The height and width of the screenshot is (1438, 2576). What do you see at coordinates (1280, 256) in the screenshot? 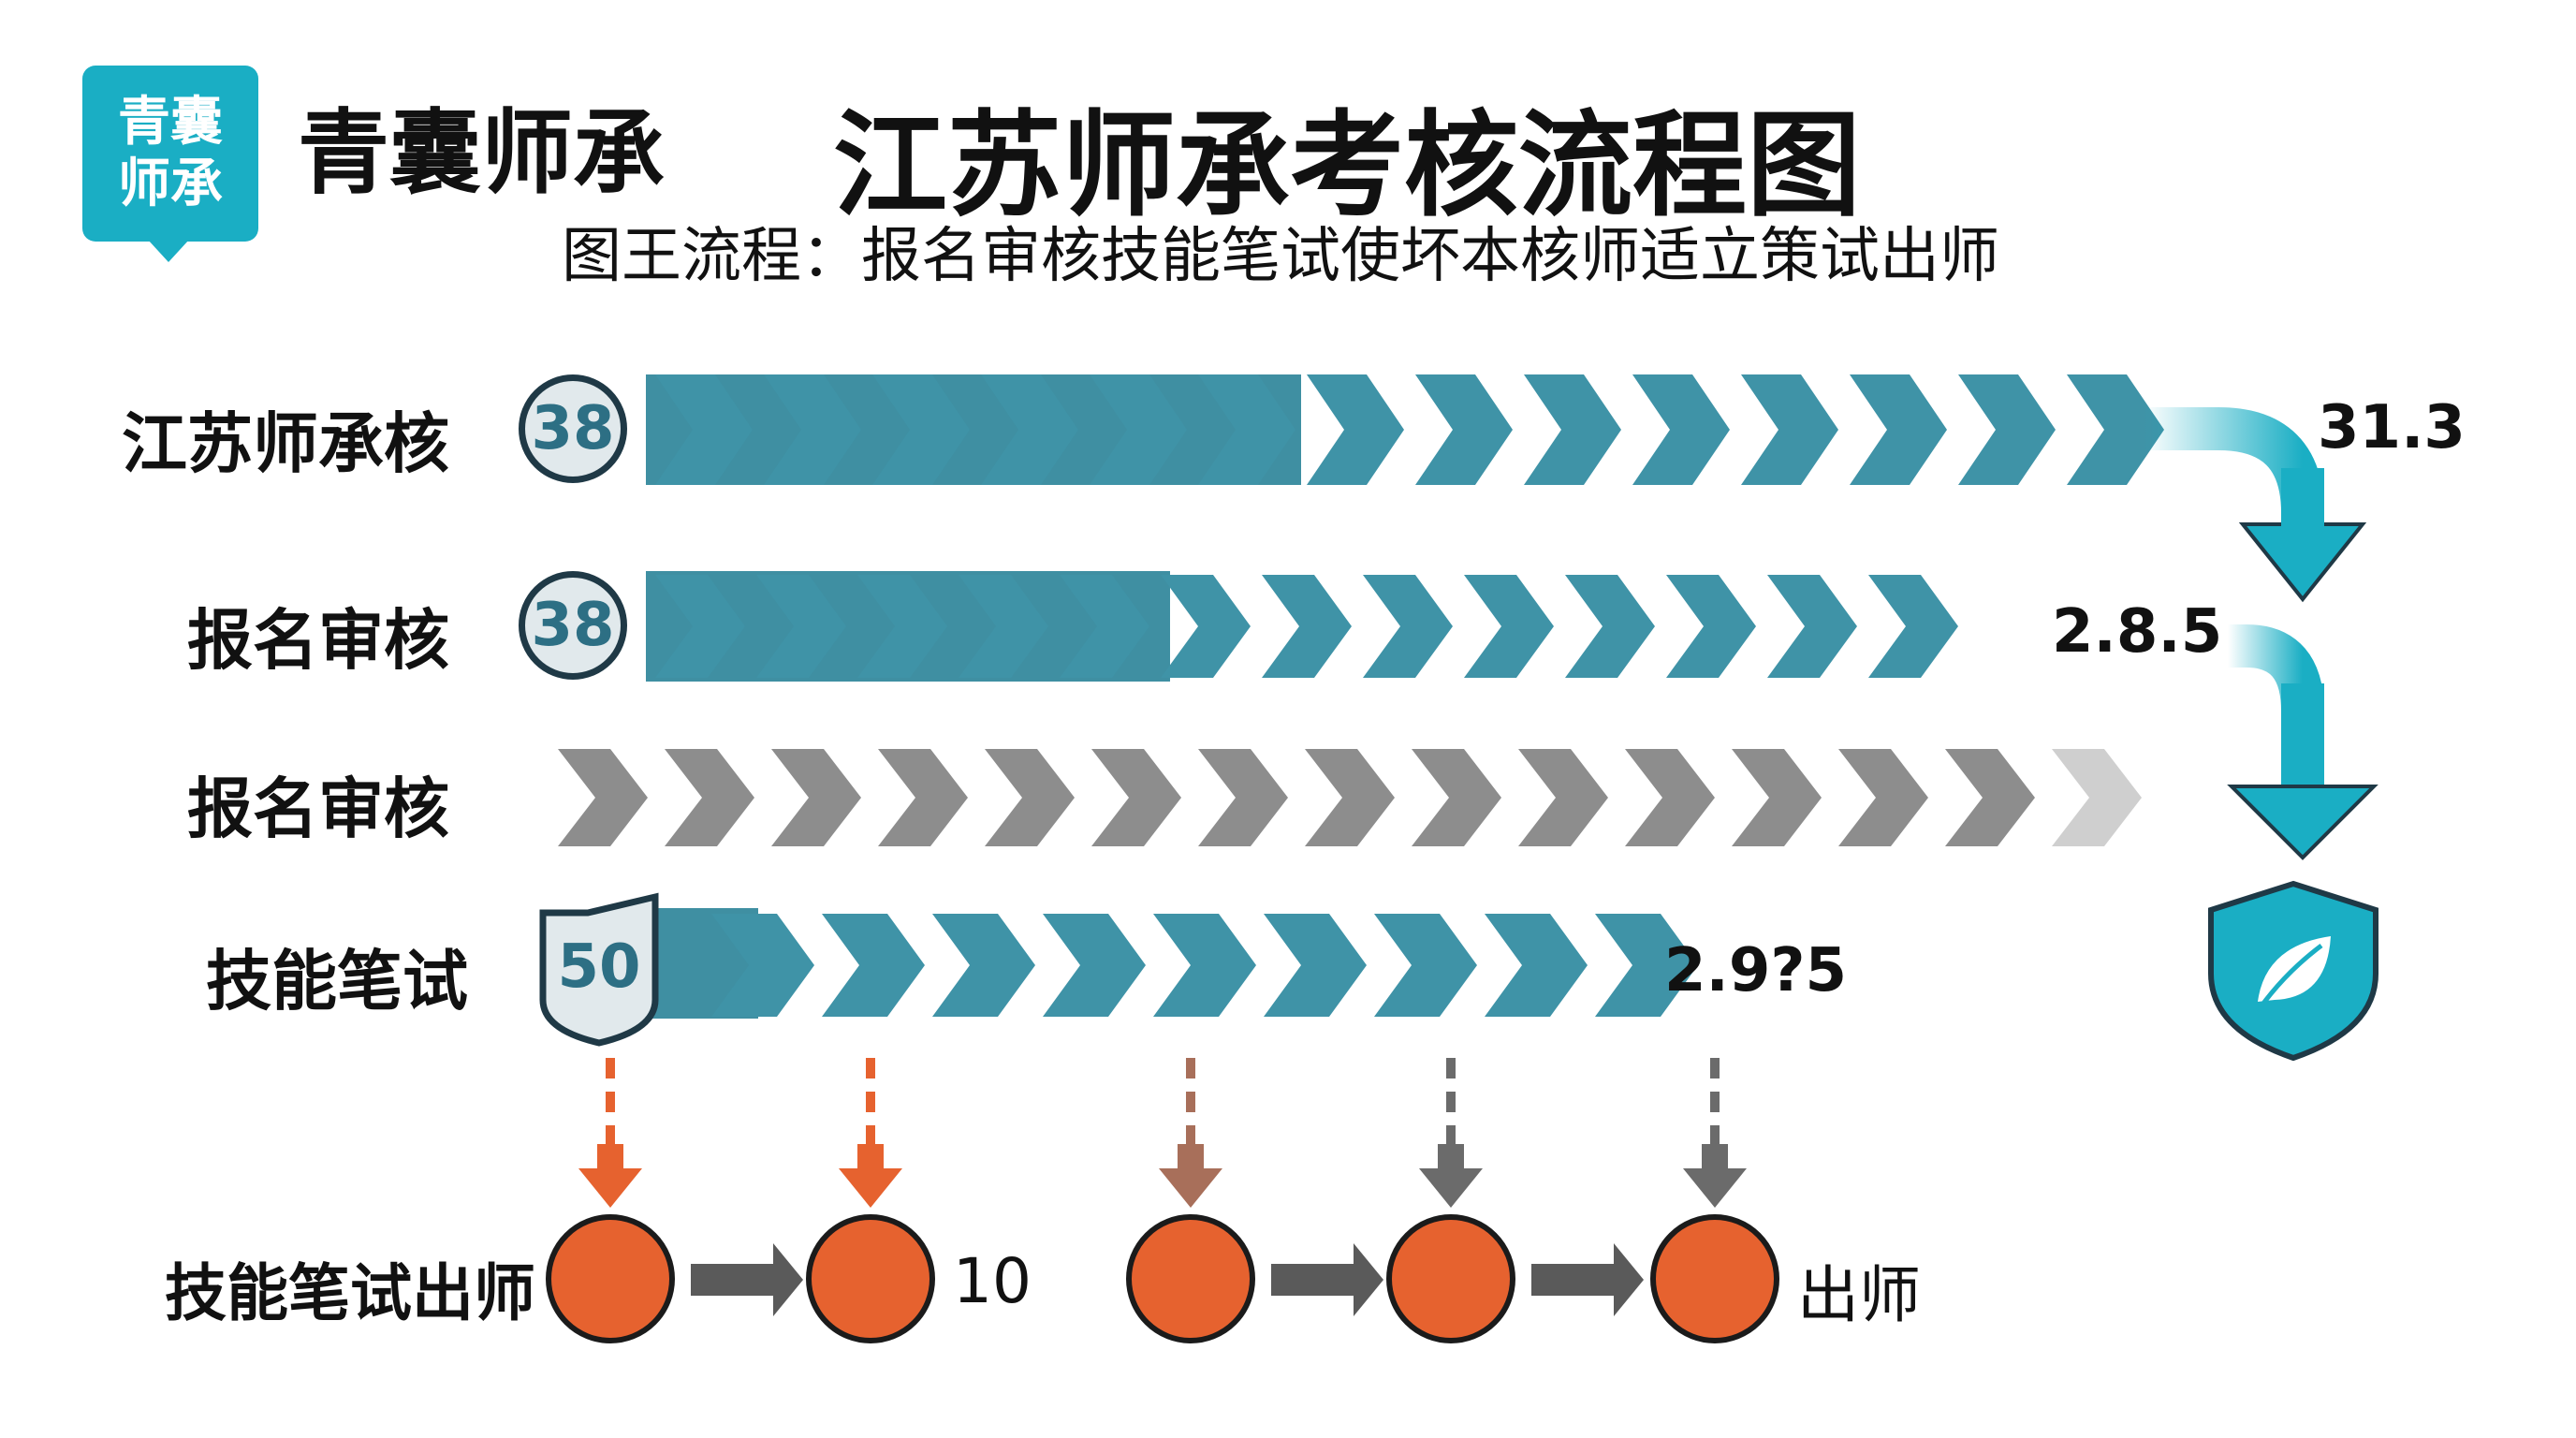
I see `page-subtitle: 图王流程：报名审核技能笔试使坏本核师适立策试出师` at bounding box center [1280, 256].